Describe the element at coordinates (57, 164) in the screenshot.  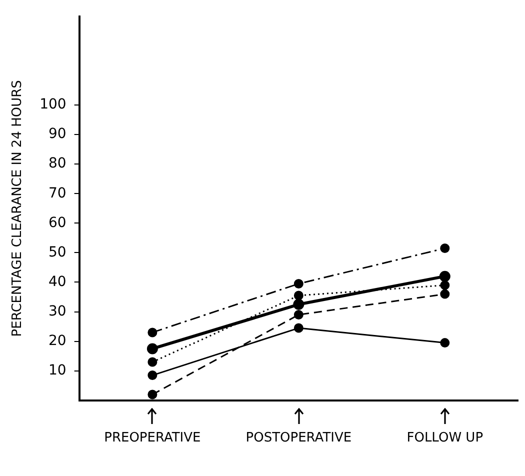
I see `y-tick-label: 80` at that location.